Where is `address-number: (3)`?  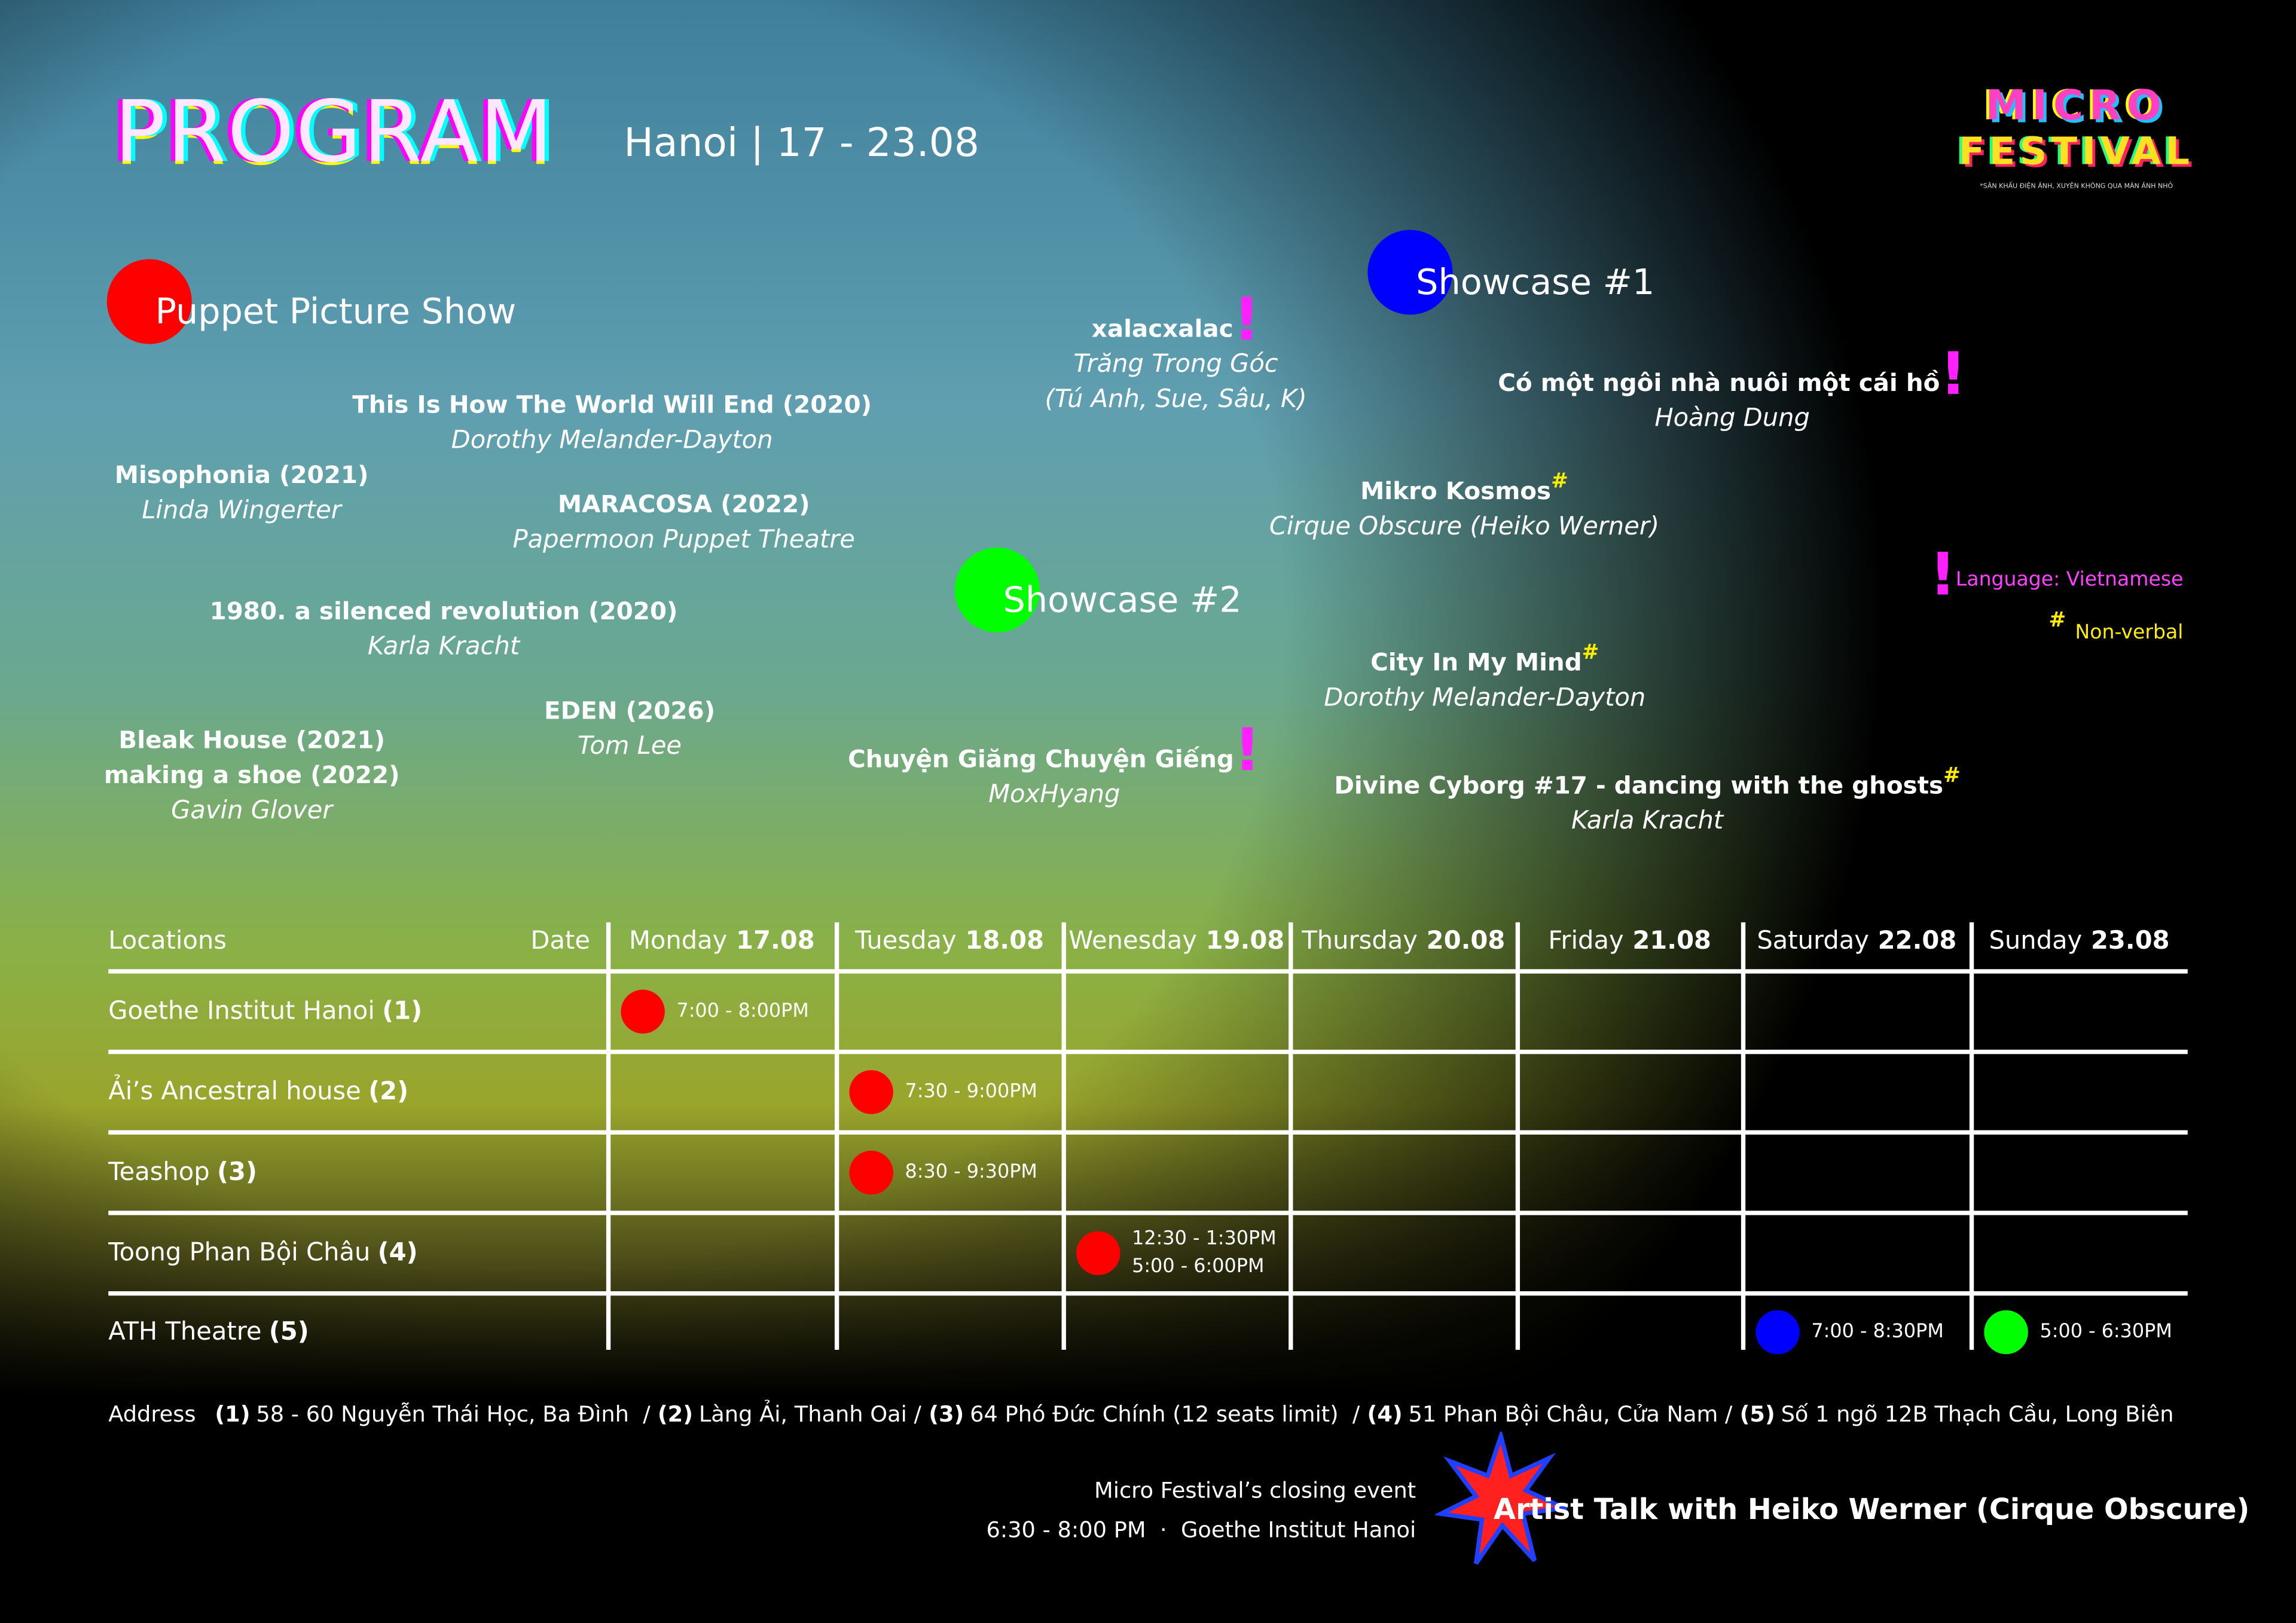 address-number: (3) is located at coordinates (946, 1415).